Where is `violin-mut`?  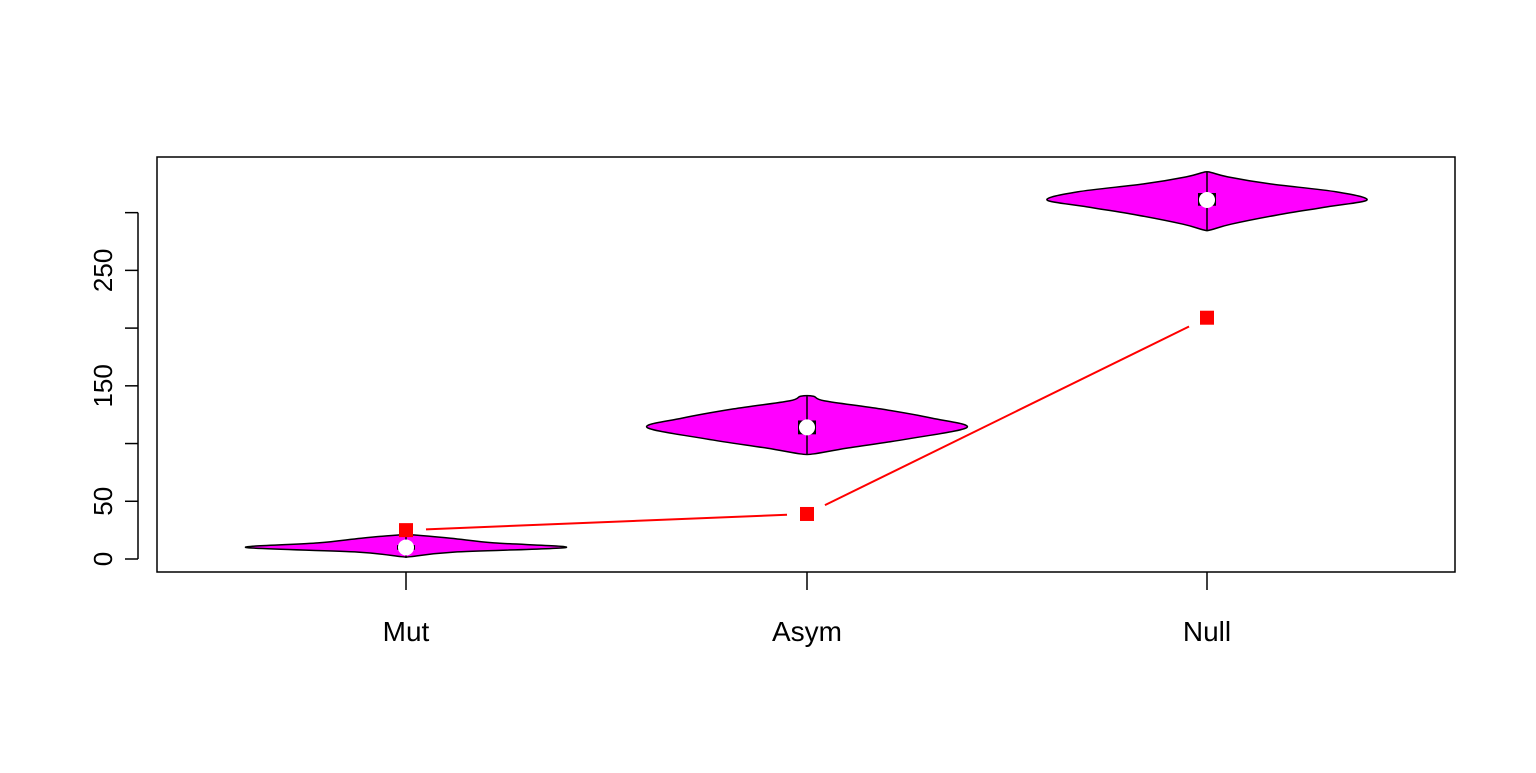 violin-mut is located at coordinates (406, 546).